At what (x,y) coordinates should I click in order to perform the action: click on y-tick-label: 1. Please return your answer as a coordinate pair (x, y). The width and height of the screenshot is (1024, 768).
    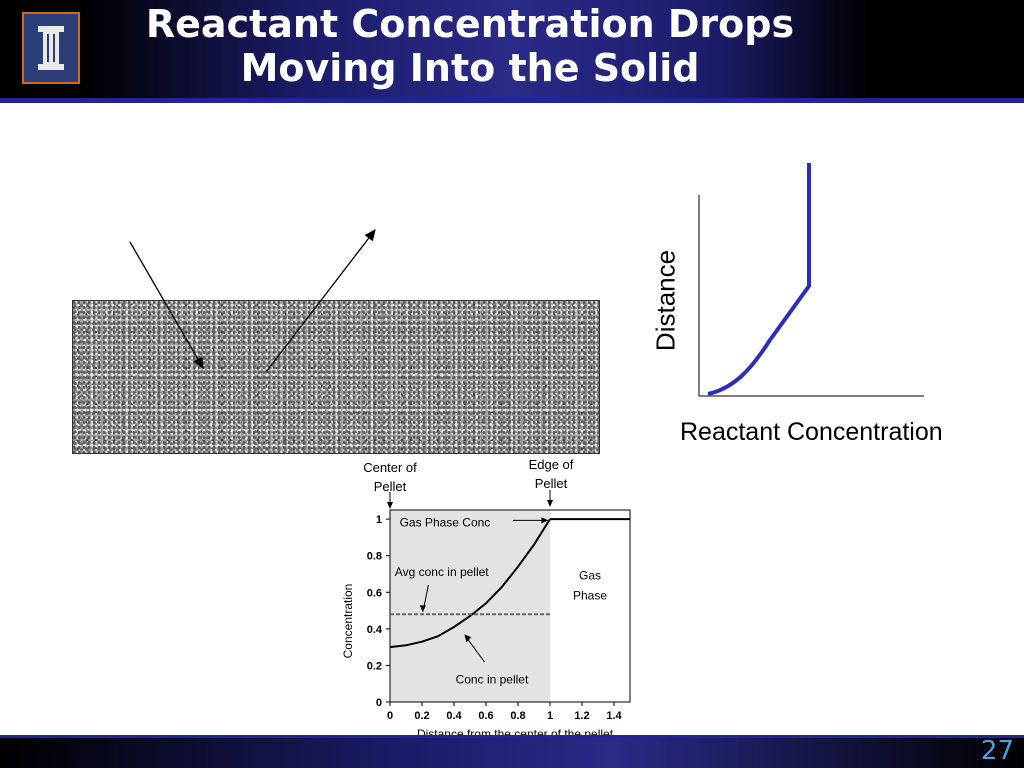
    Looking at the image, I should click on (379, 520).